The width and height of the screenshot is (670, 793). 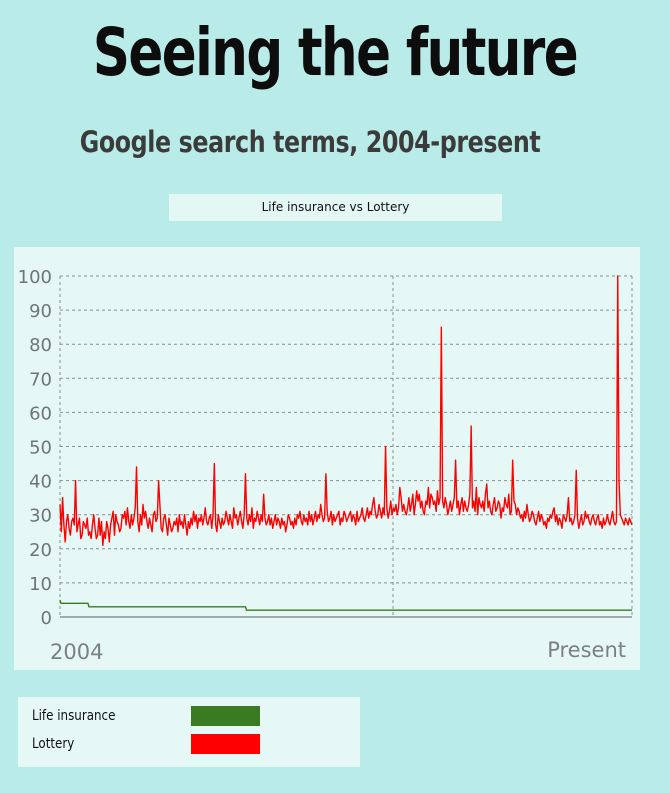 I want to click on y-tick-label: 90, so click(x=40, y=311).